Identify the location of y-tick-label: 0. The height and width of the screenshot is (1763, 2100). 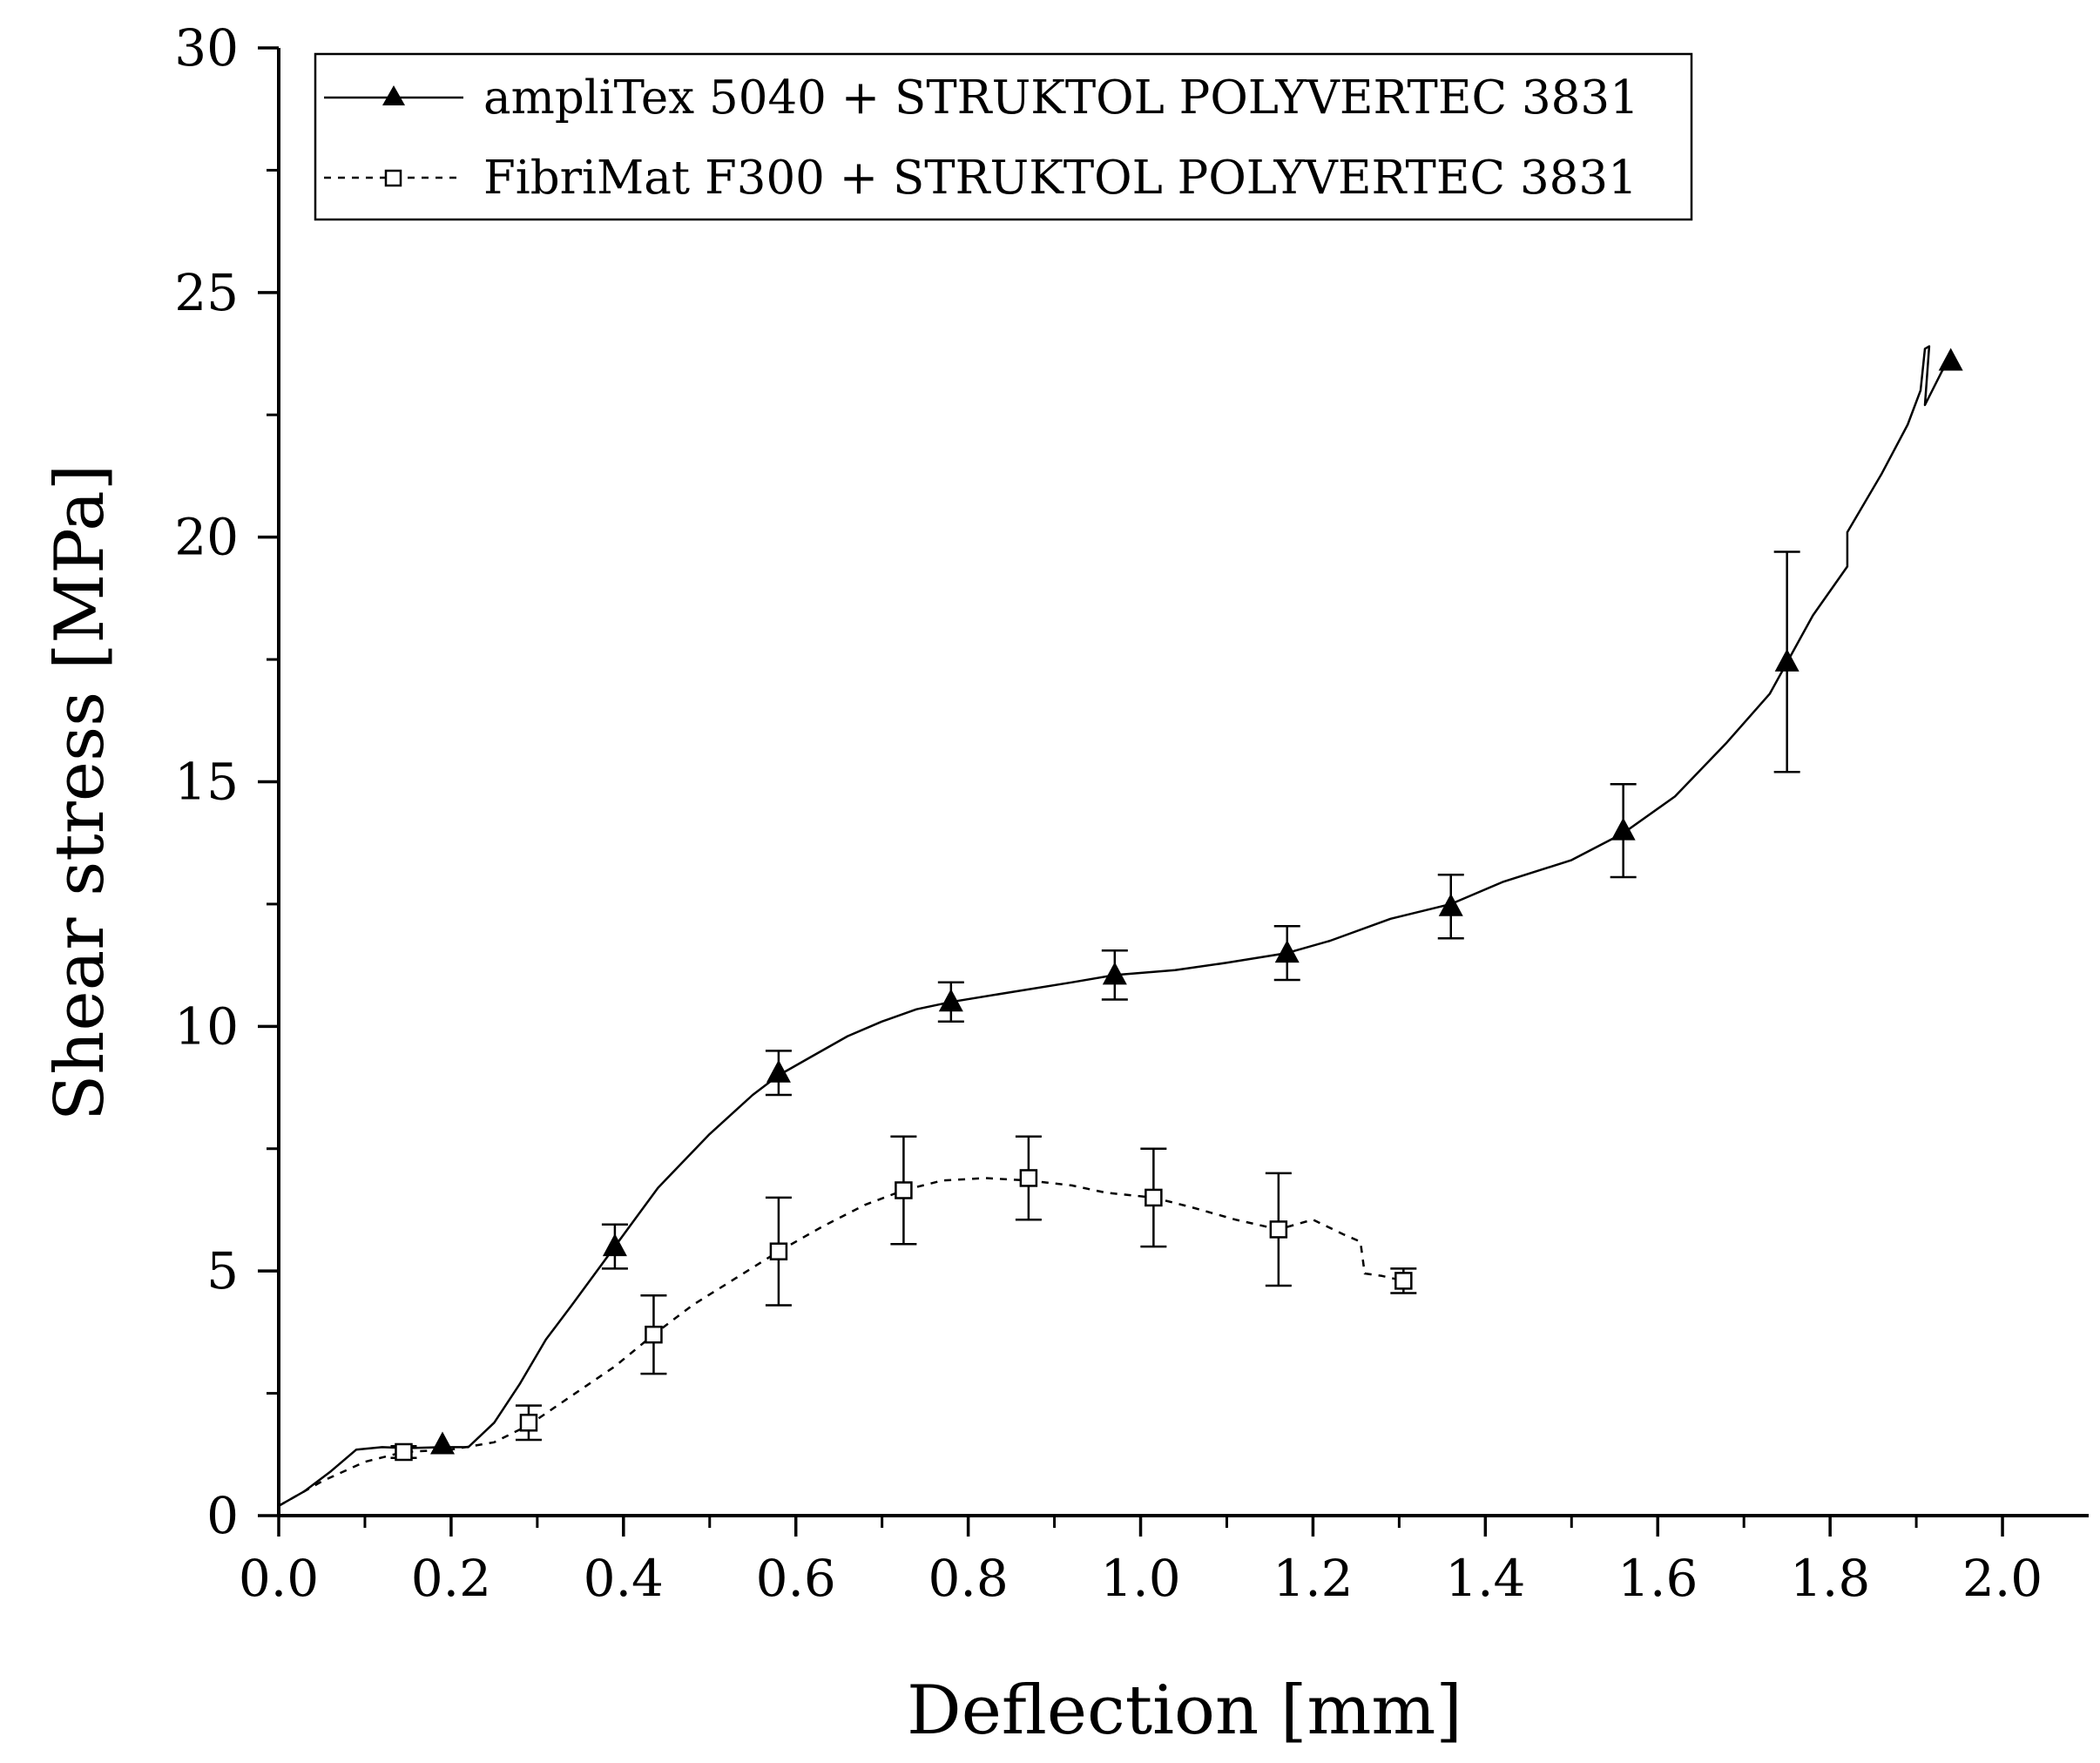
(222, 1515).